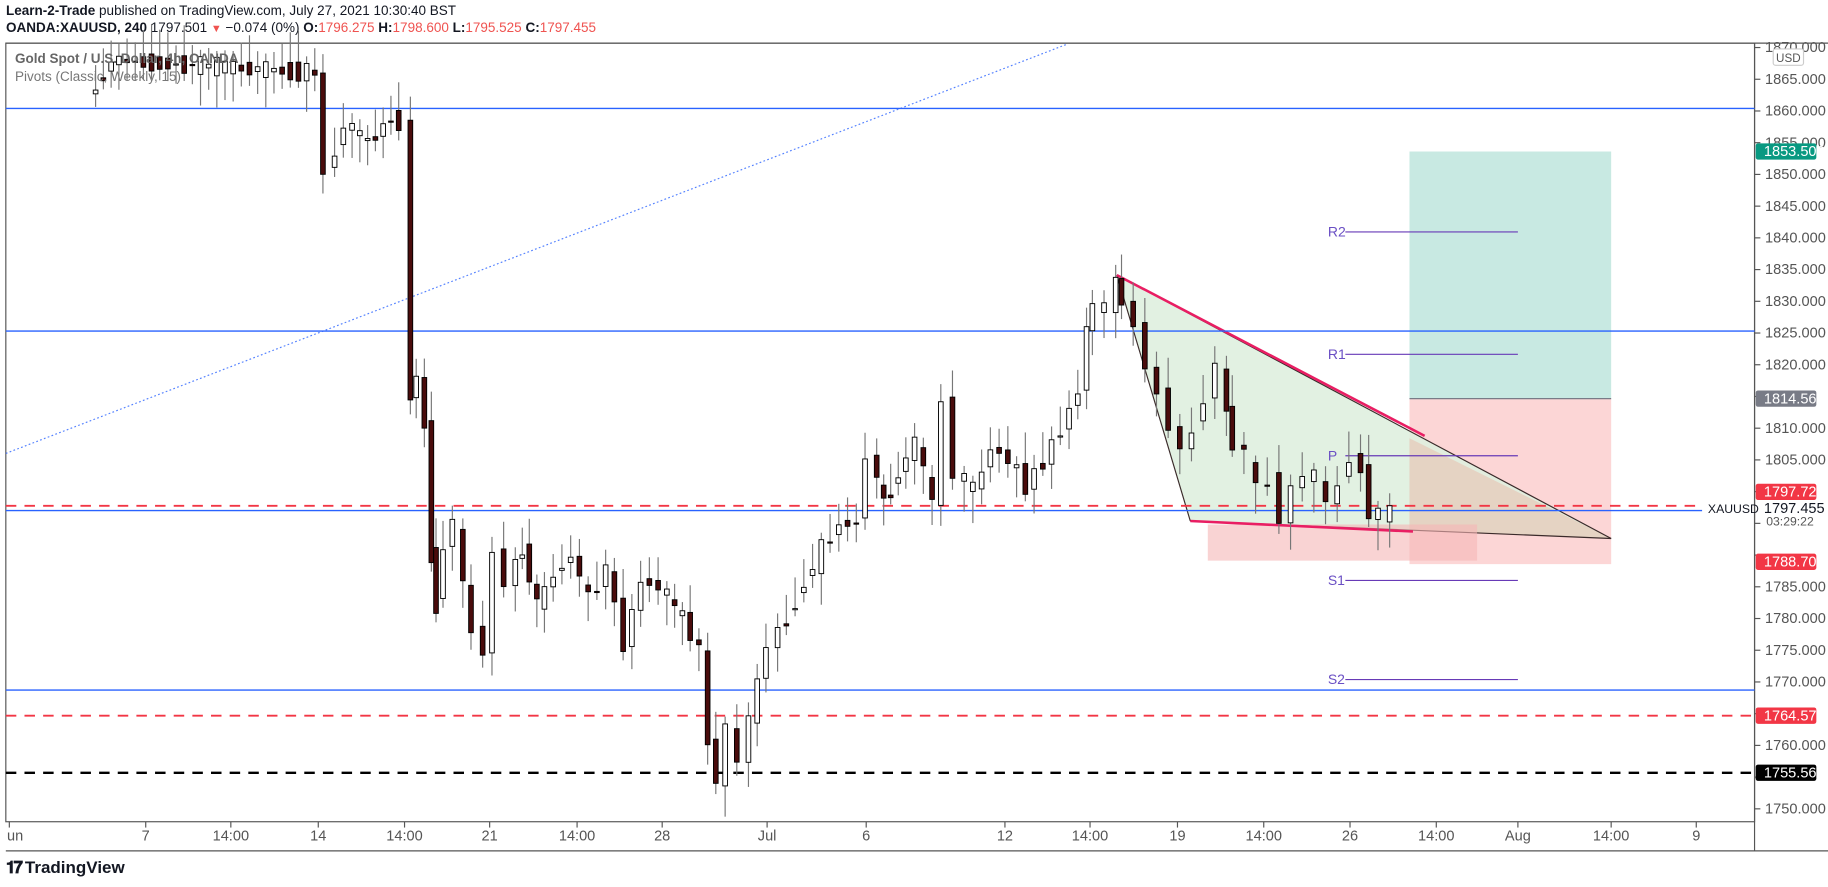 This screenshot has width=1828, height=887. I want to click on time-tick-label: Aug, so click(1518, 836).